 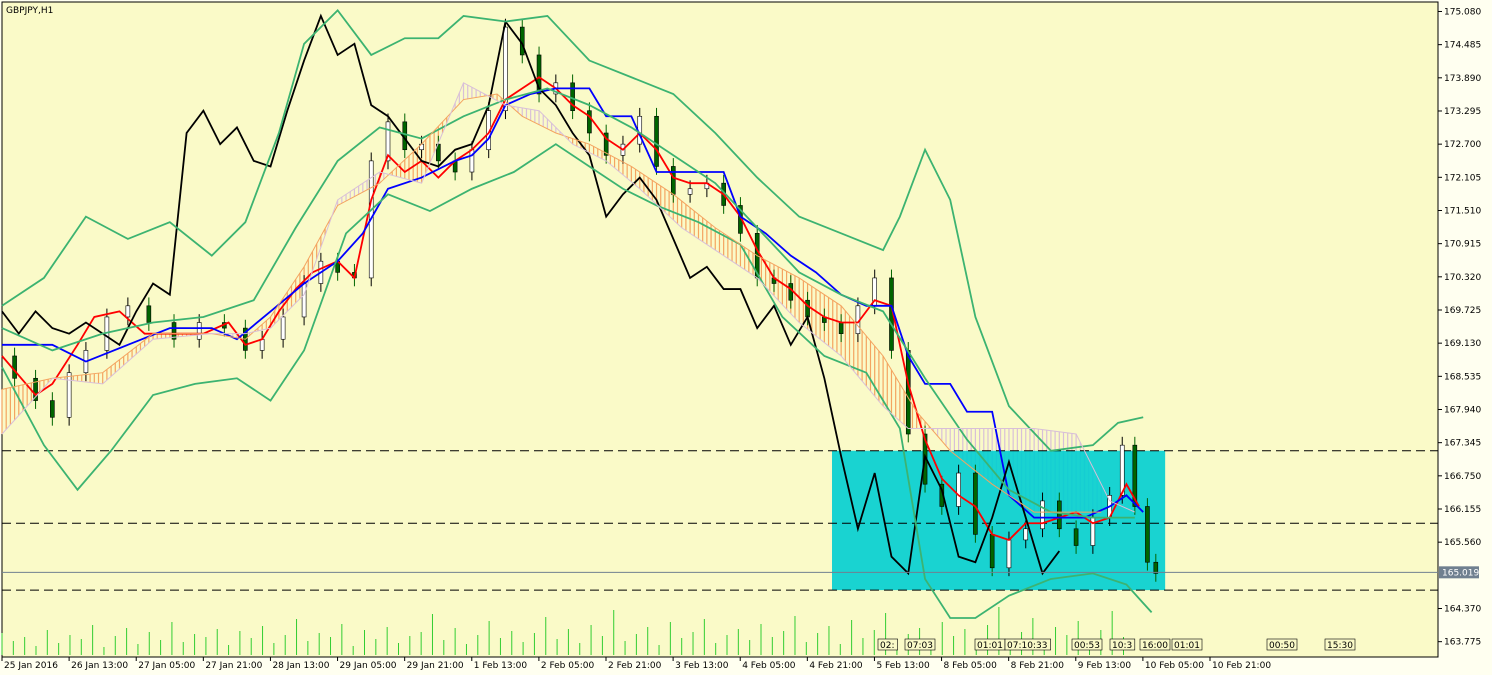 I want to click on time-marker-label: 00:50, so click(x=1282, y=646).